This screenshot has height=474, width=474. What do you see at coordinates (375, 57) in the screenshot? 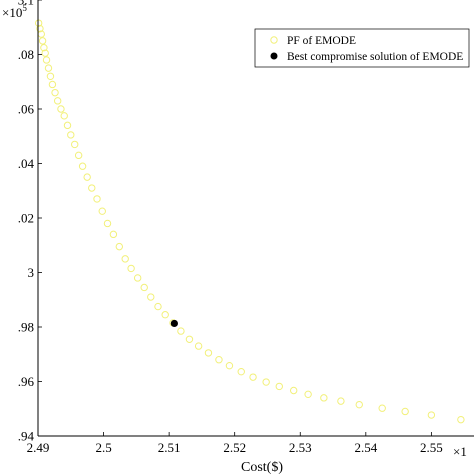
I see `legend-label-best: Best compromise solution of EMODE` at bounding box center [375, 57].